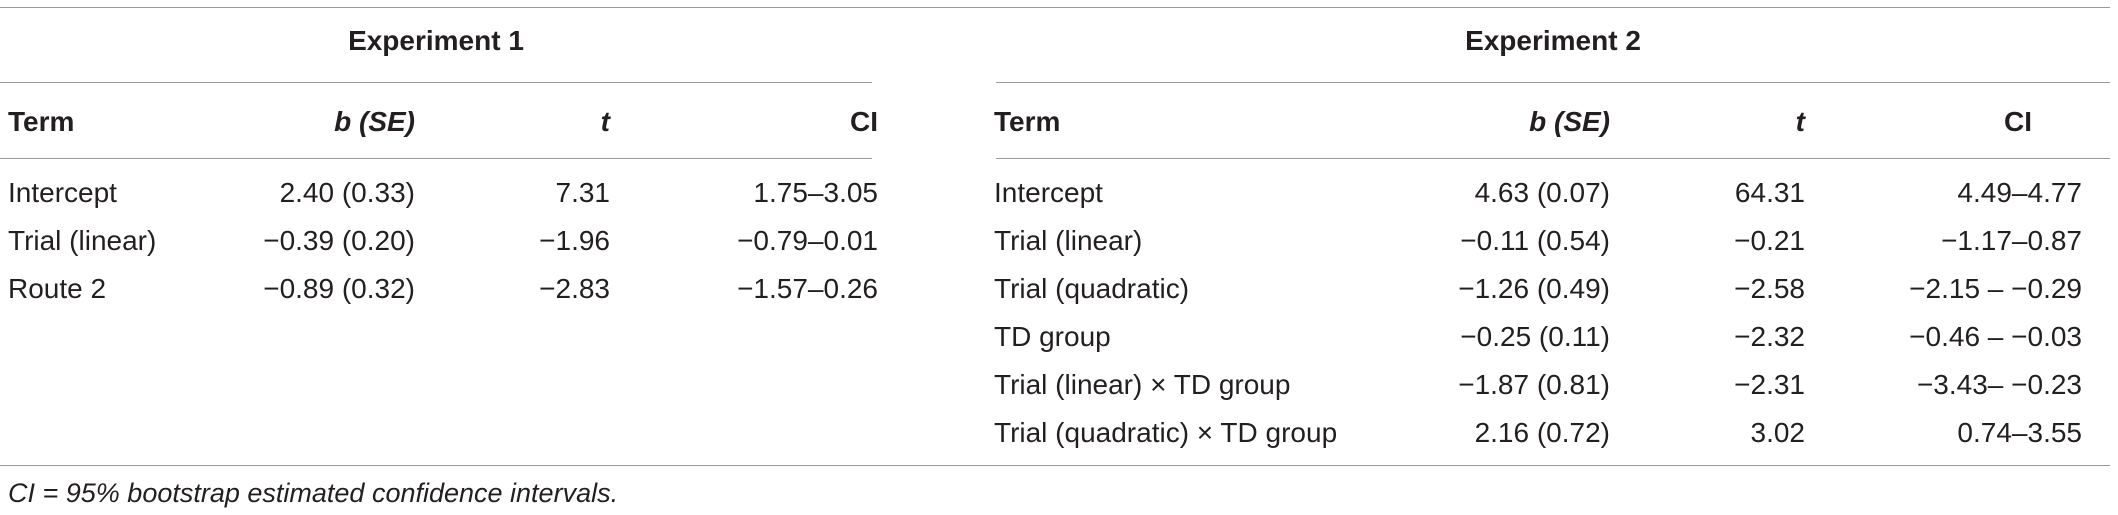 The width and height of the screenshot is (2118, 515). What do you see at coordinates (1778, 432) in the screenshot?
I see `exp2-t: 3.02` at bounding box center [1778, 432].